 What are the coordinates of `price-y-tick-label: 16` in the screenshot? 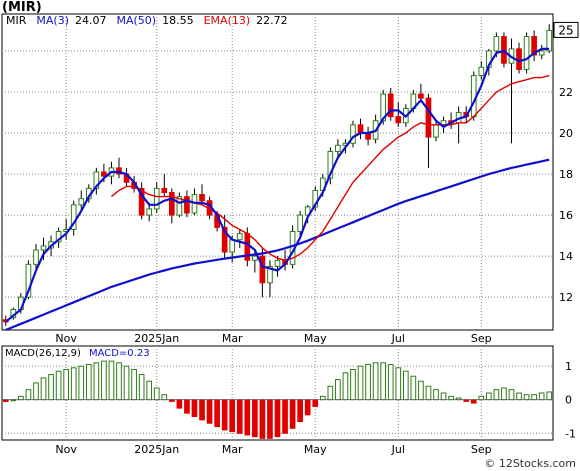 It's located at (566, 215).